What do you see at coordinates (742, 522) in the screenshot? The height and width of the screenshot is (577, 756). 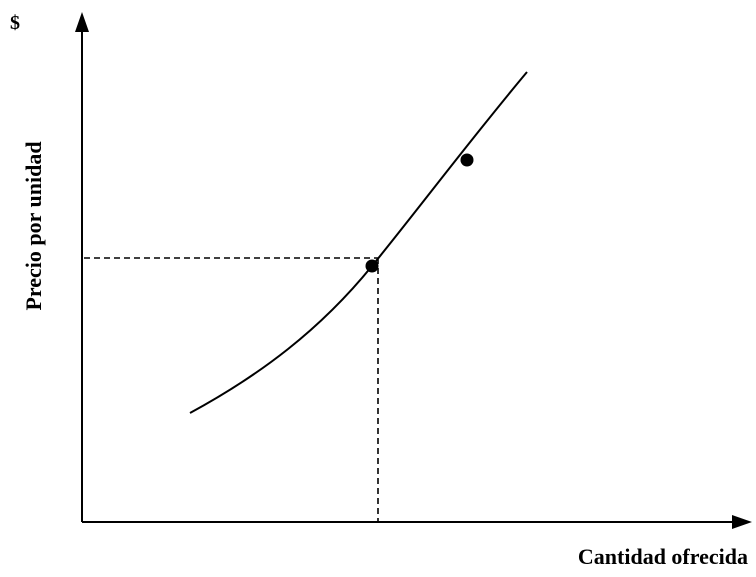 I see `x-axis-arrowhead` at bounding box center [742, 522].